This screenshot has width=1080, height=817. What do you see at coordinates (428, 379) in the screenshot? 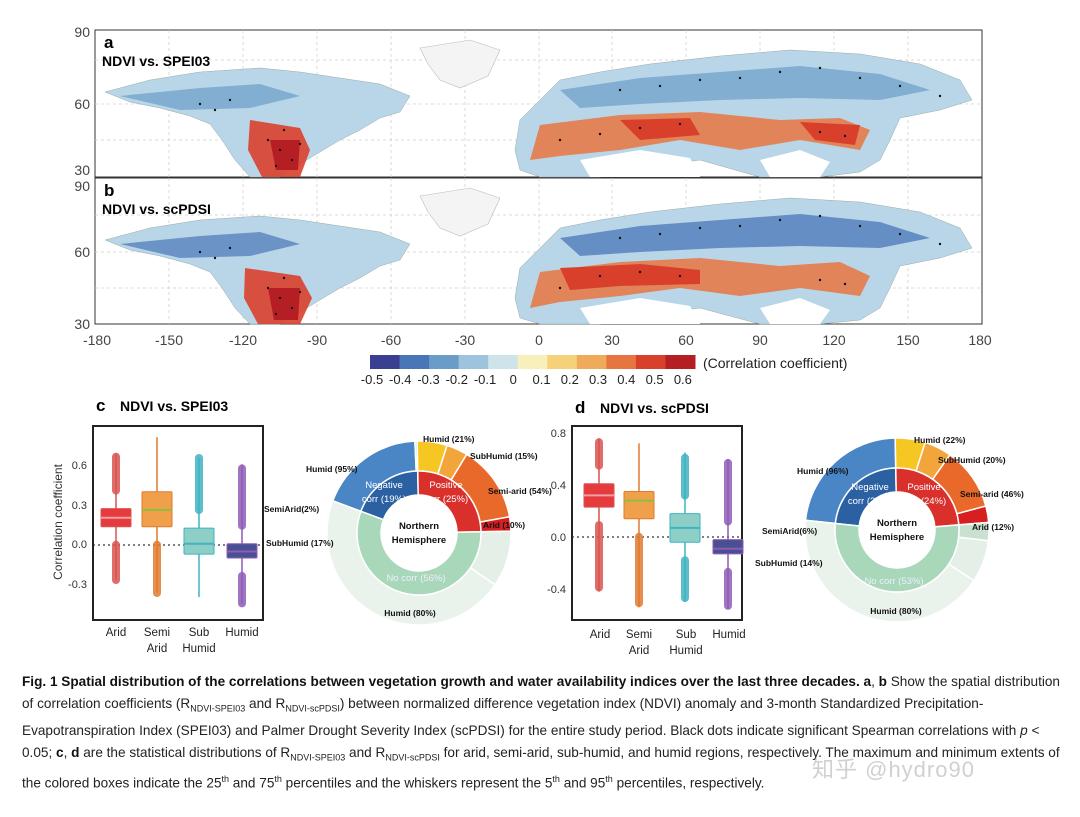
I see `colorbar-tick: -0.3` at bounding box center [428, 379].